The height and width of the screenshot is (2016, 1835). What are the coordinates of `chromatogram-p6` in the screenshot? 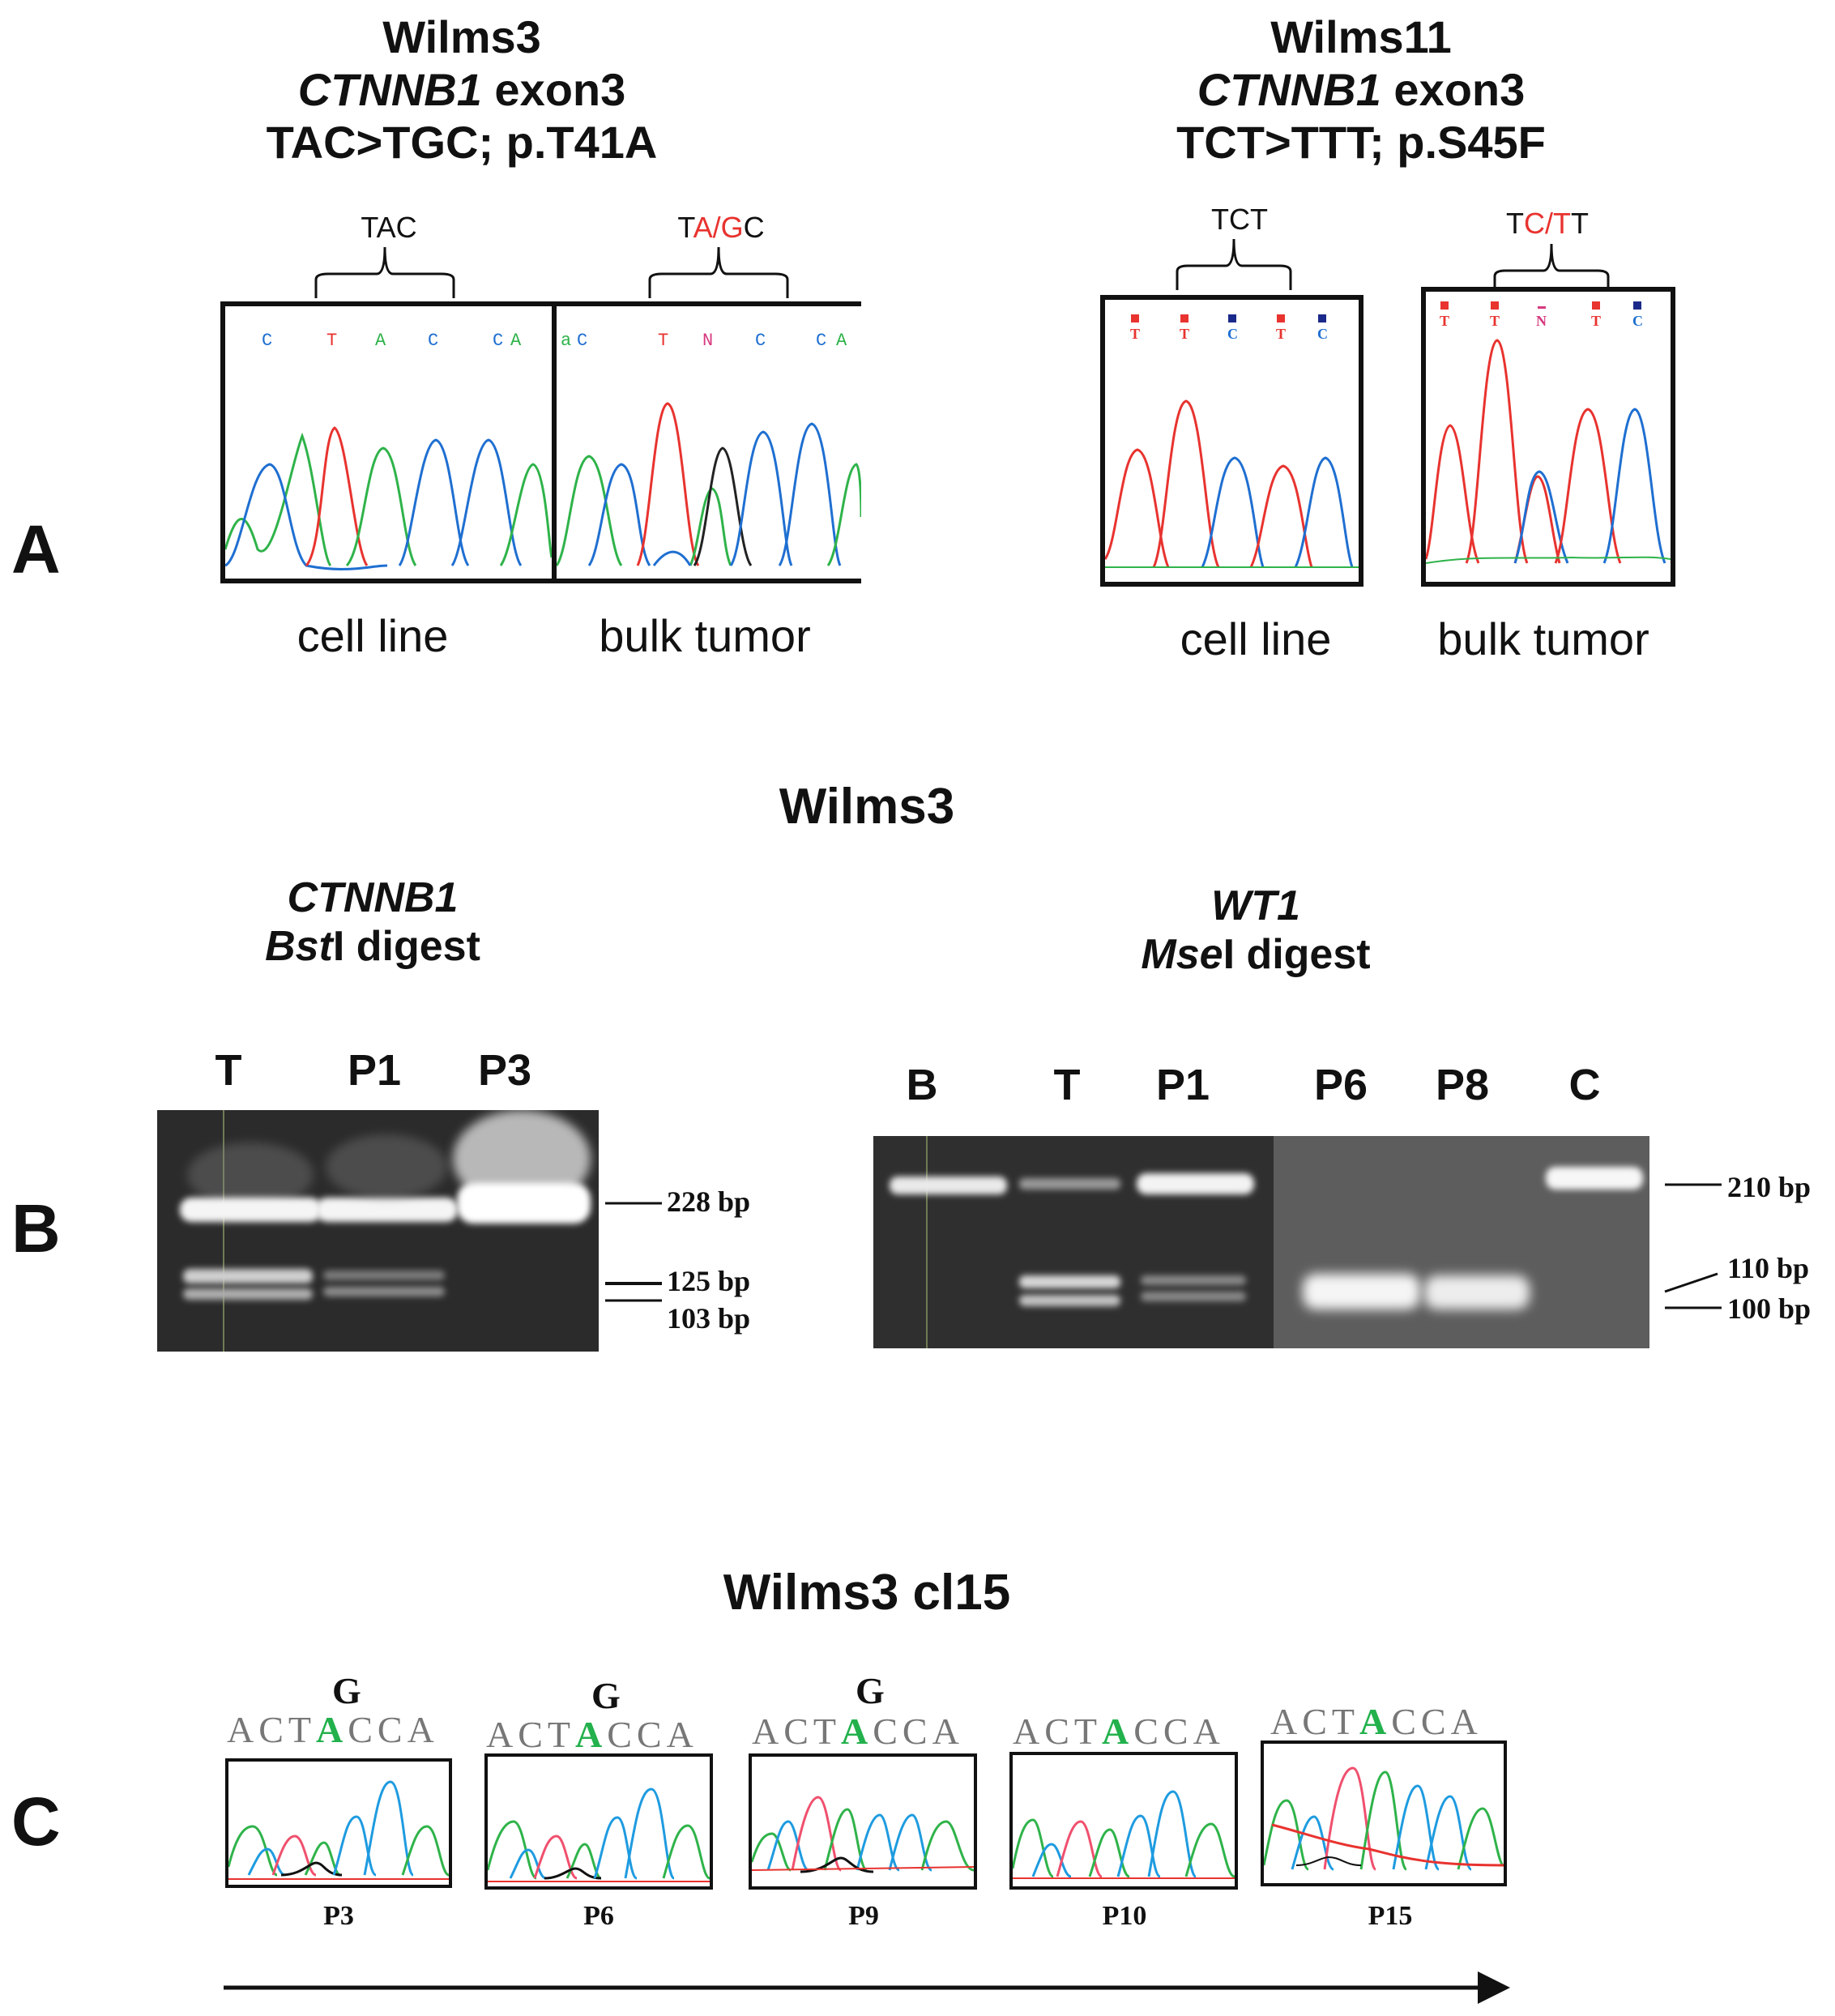 It's located at (598, 1821).